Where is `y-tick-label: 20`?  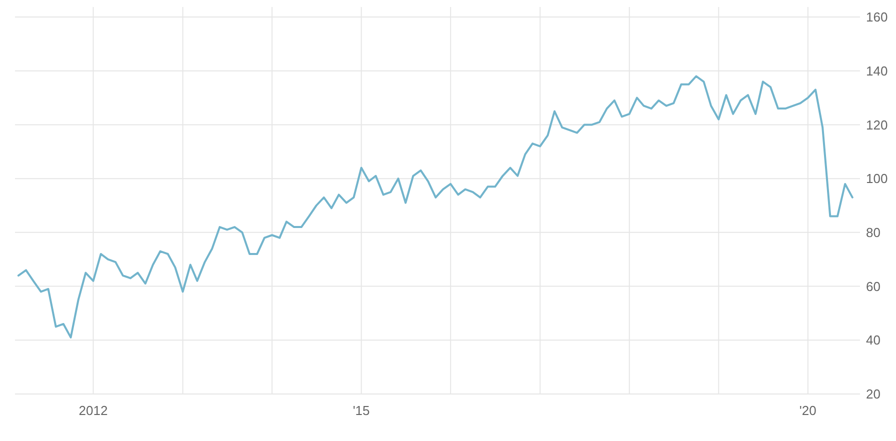 y-tick-label: 20 is located at coordinates (873, 394).